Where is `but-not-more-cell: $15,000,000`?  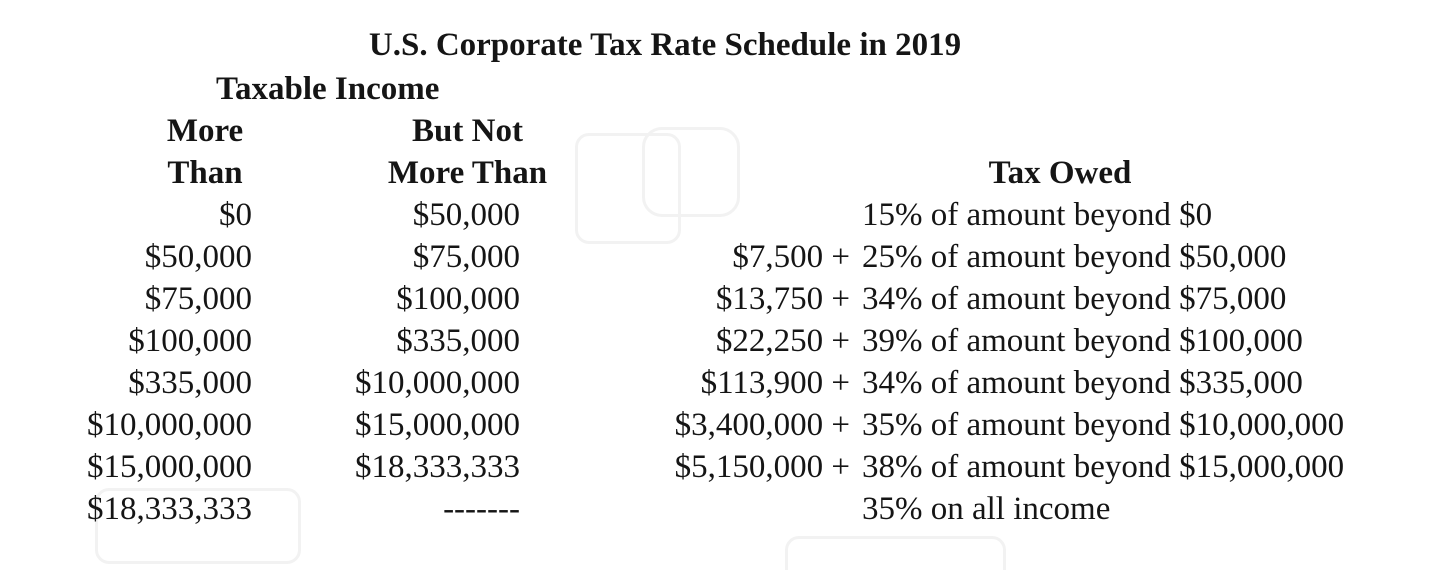 but-not-more-cell: $15,000,000 is located at coordinates (437, 425).